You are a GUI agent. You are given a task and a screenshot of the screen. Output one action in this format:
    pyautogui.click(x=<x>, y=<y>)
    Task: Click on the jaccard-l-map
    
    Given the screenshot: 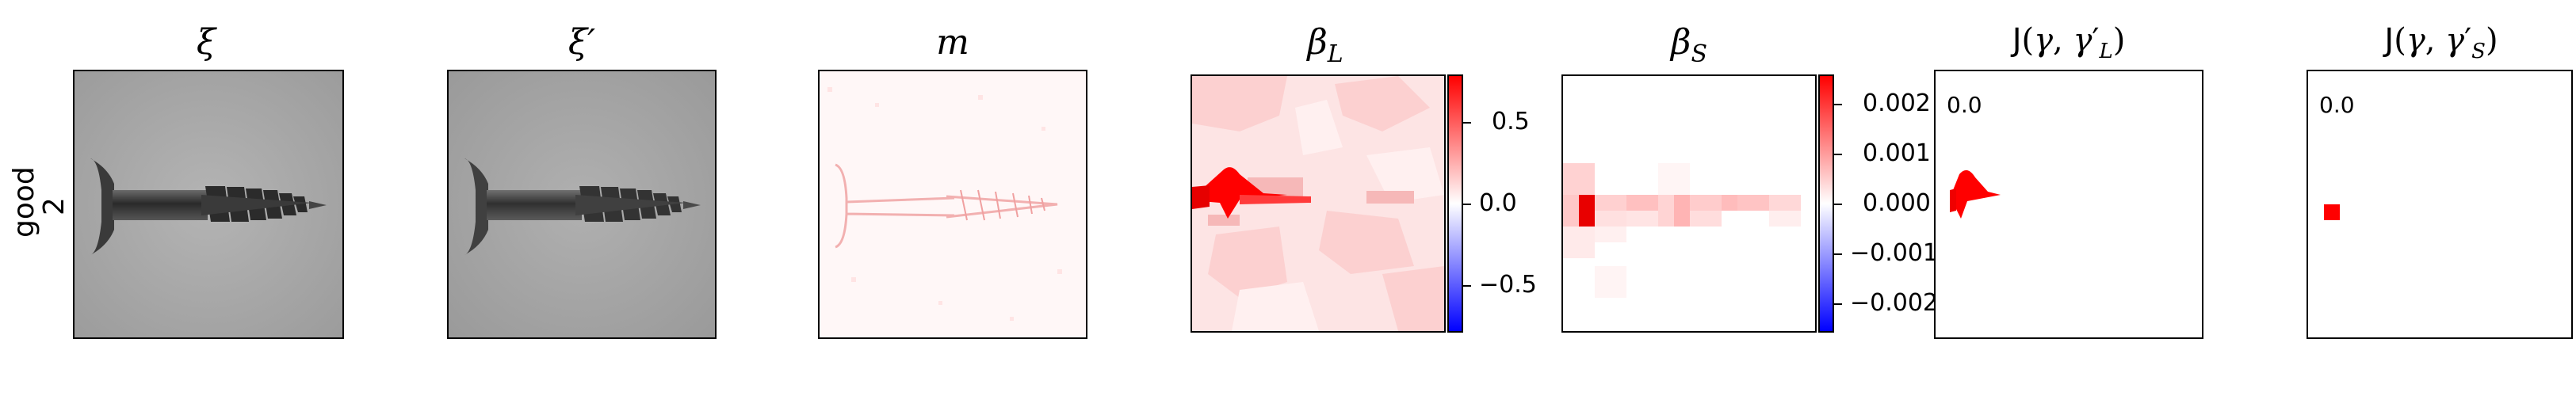 What is the action you would take?
    pyautogui.click(x=2069, y=204)
    